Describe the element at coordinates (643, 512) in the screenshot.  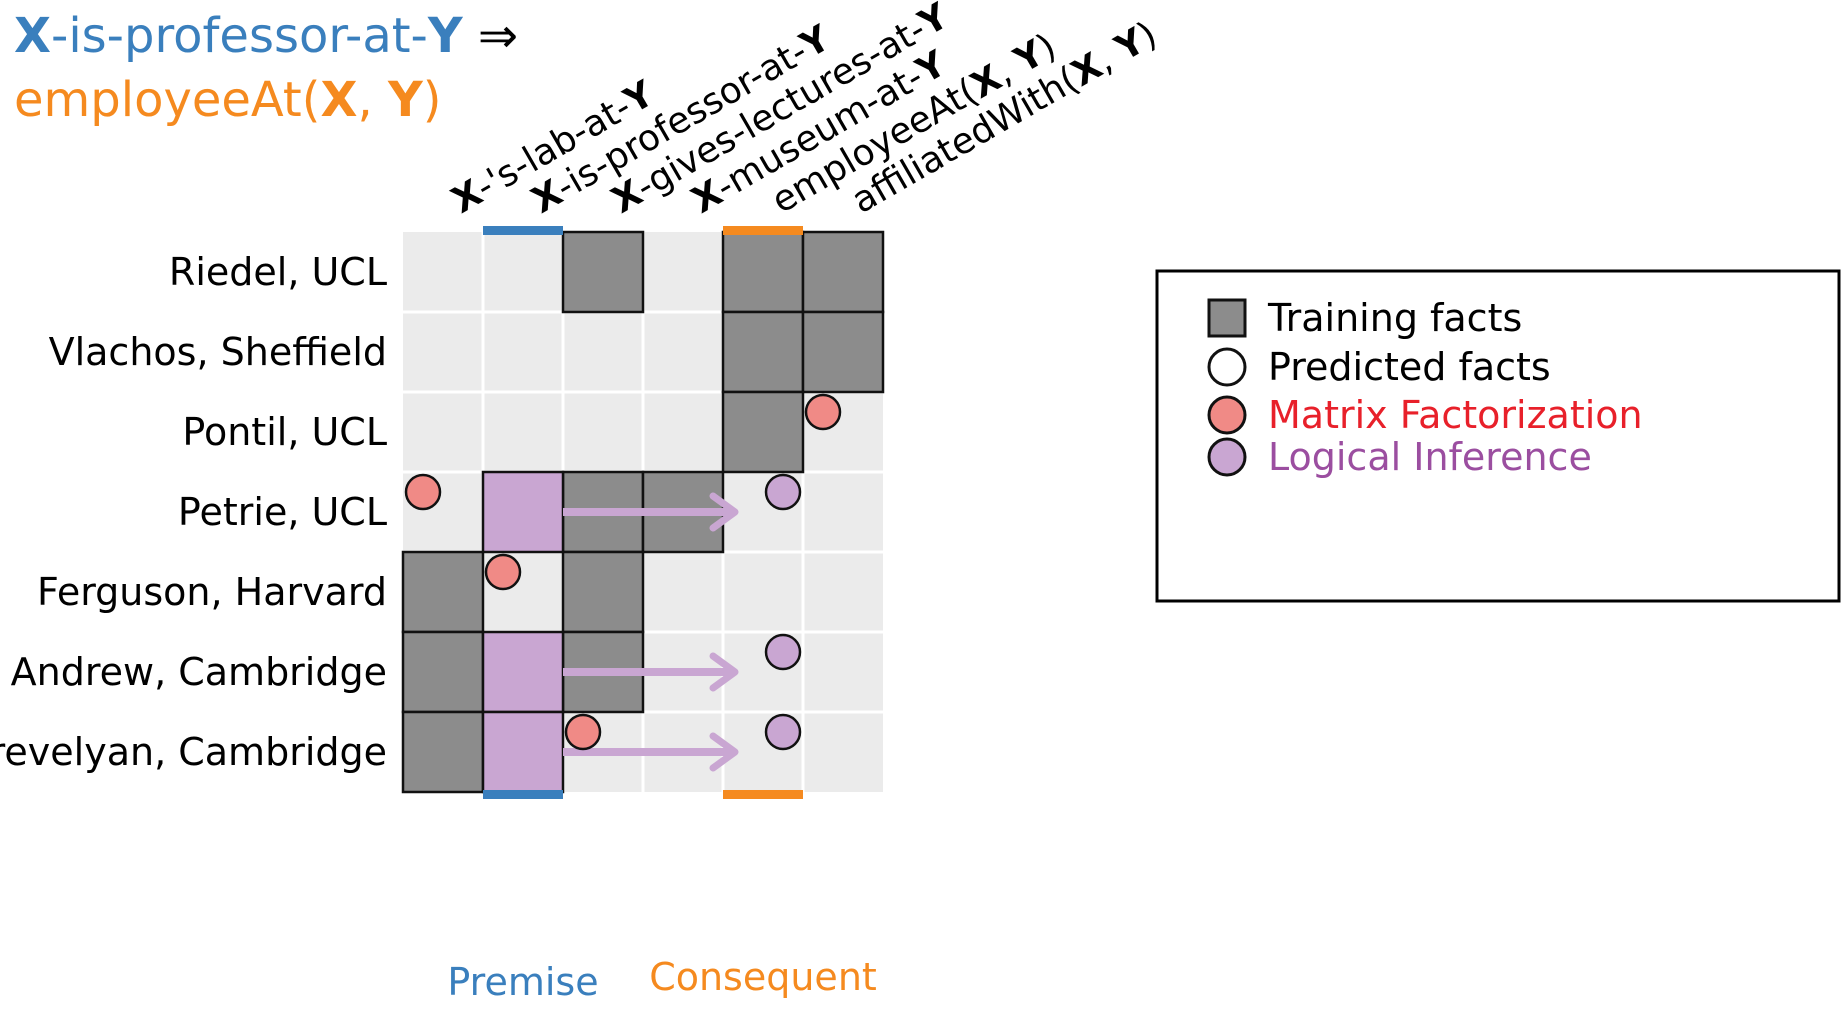
I see `fact-matrix` at that location.